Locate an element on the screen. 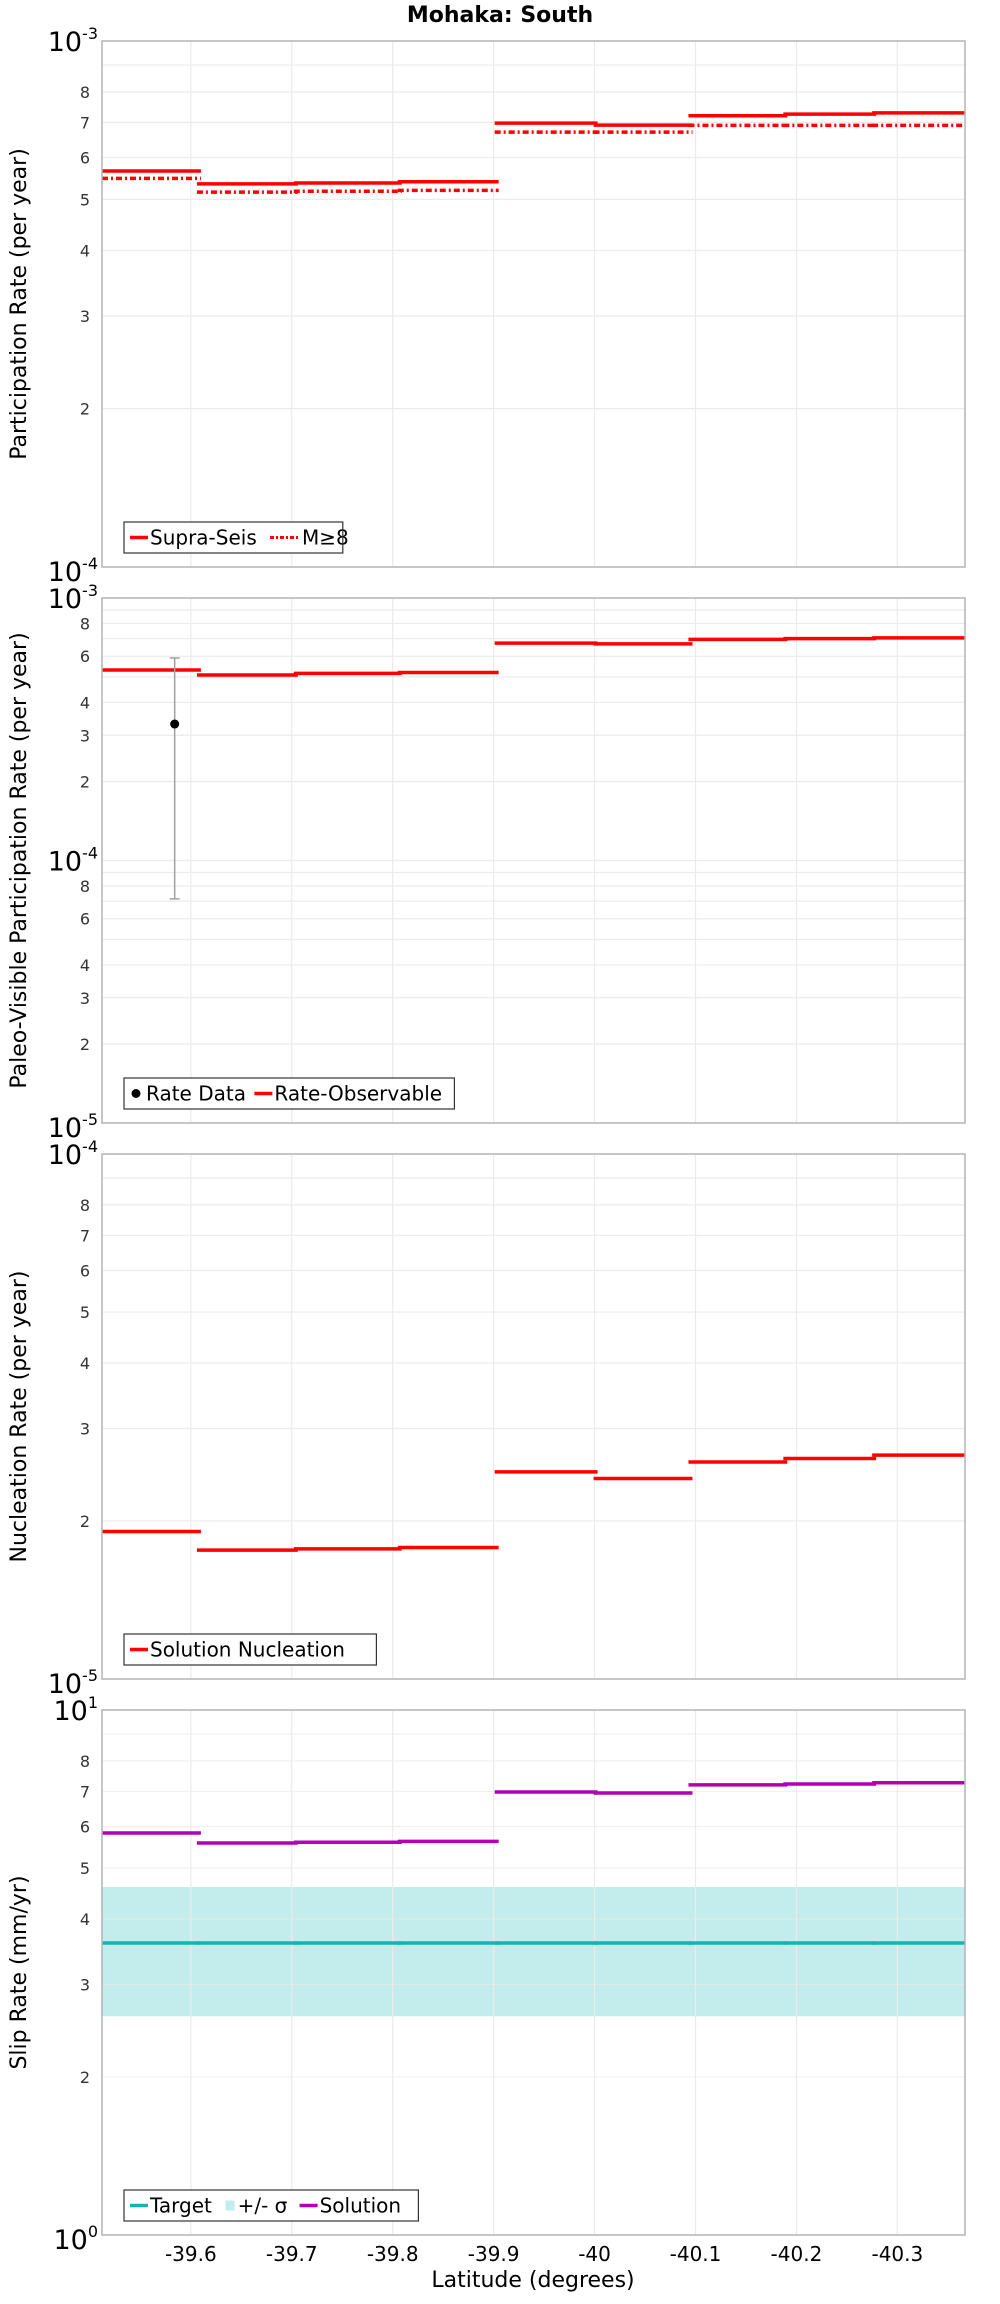 The width and height of the screenshot is (1000, 2304). y-major-tick-label: 10⁰ is located at coordinates (75, 2239).